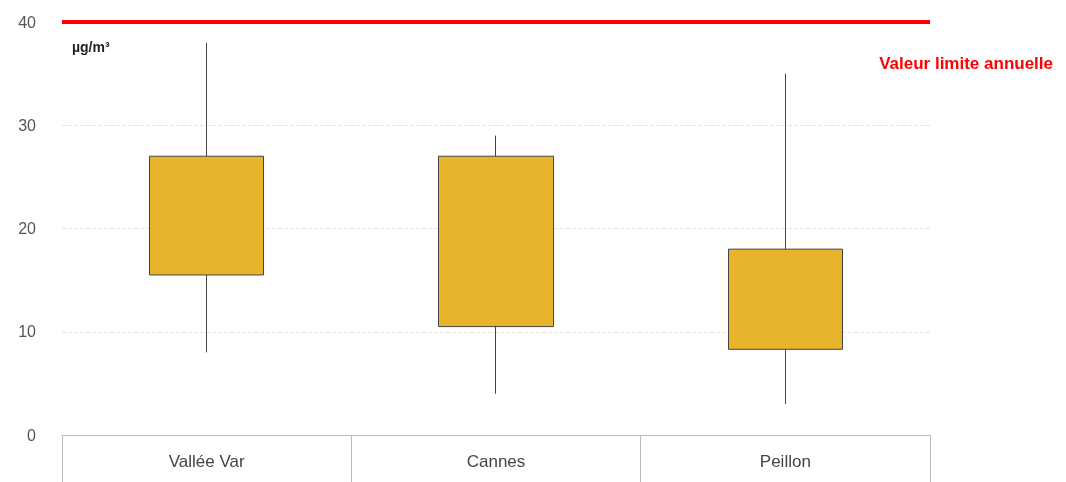  I want to click on x-tick-label: Cannes, so click(496, 461).